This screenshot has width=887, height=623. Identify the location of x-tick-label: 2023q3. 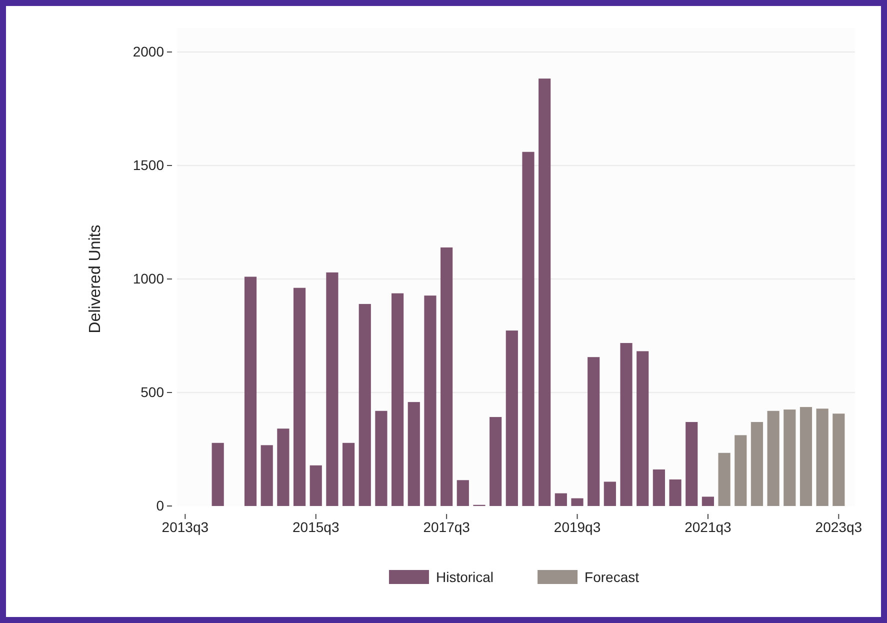
(838, 526).